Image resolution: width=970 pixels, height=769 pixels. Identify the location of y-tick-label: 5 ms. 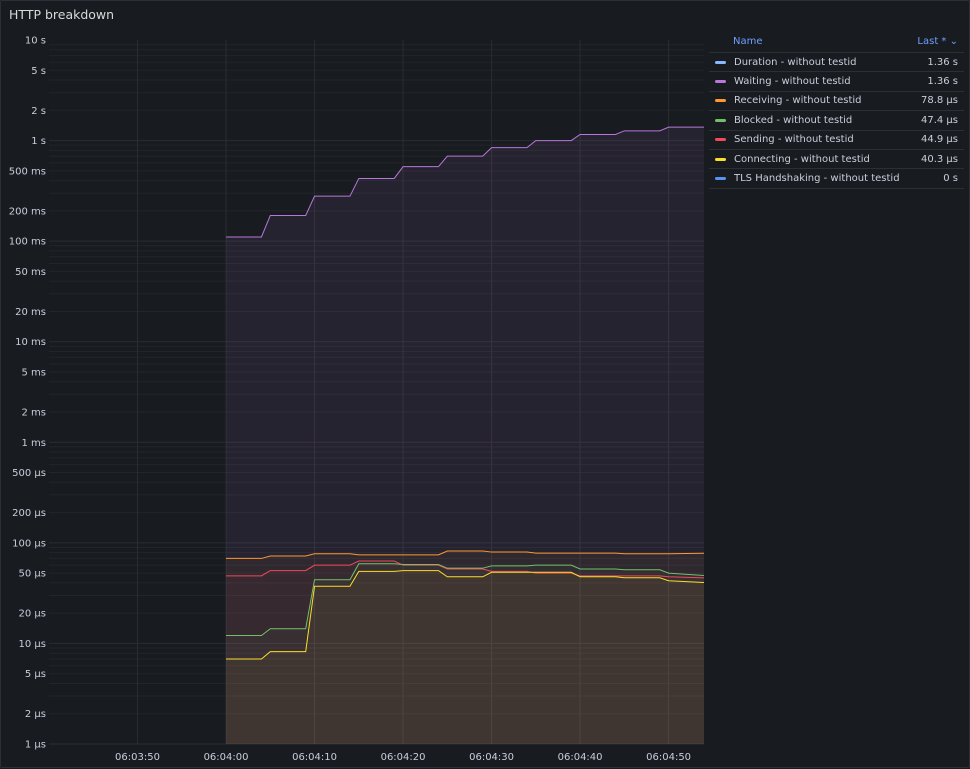
(34, 372).